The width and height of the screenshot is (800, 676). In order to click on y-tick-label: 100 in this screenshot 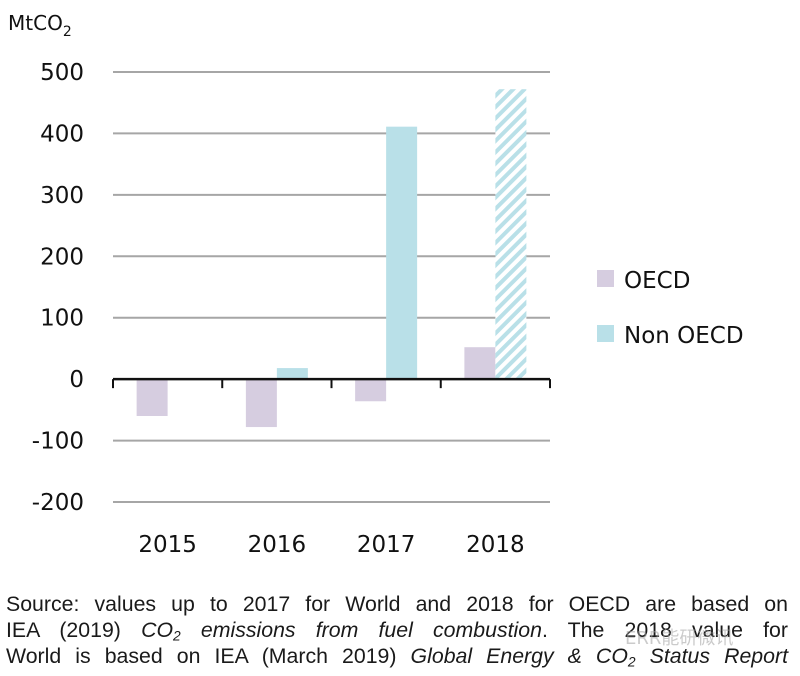, I will do `click(62, 319)`.